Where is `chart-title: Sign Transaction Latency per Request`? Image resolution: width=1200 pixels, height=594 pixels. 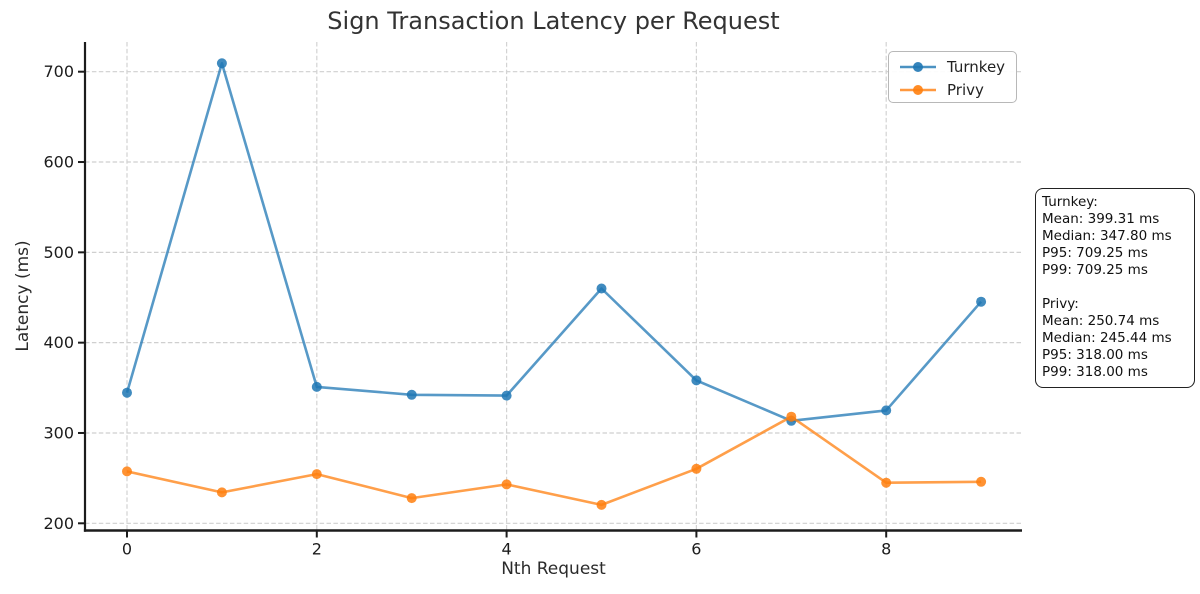
chart-title: Sign Transaction Latency per Request is located at coordinates (553, 21).